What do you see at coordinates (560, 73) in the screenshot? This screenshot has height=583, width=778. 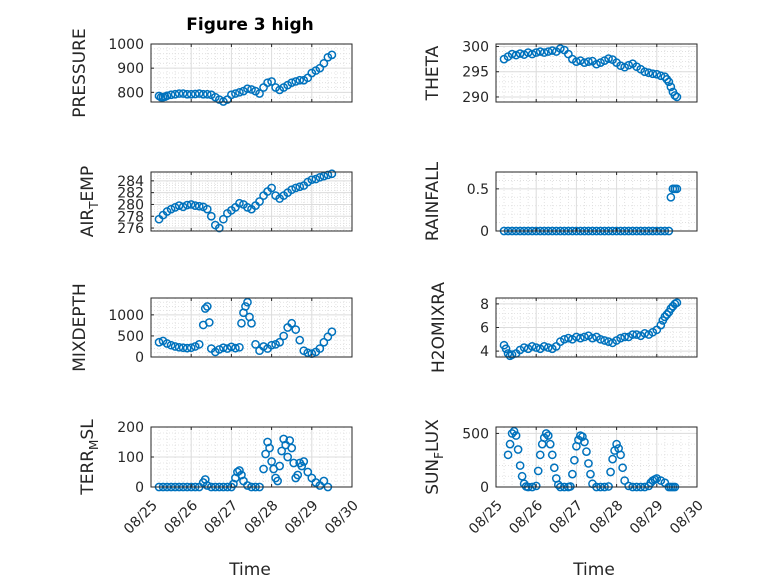 I see `subplot-theta: 290 295 300 THETA` at bounding box center [560, 73].